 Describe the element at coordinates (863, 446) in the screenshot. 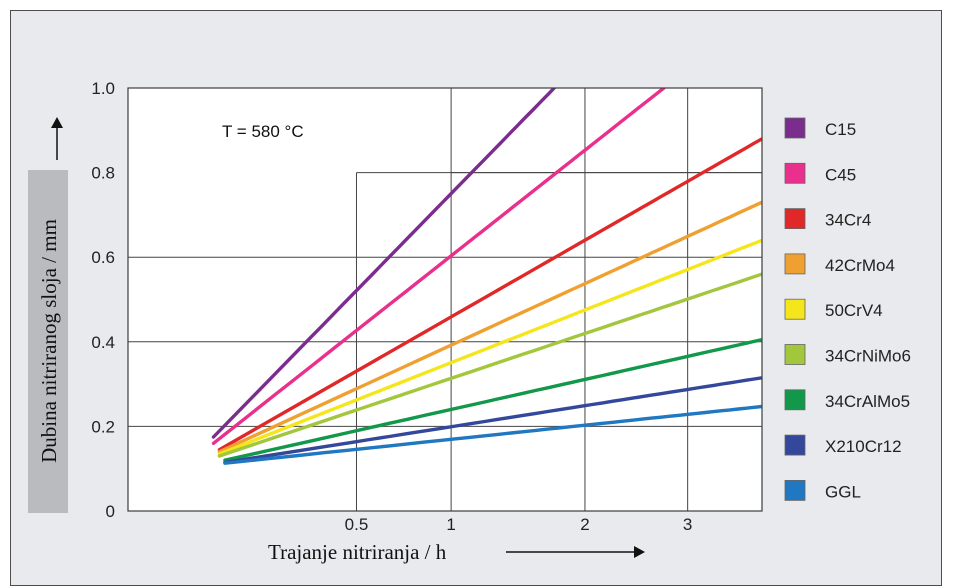

I see `legend-label: X210Cr12` at that location.